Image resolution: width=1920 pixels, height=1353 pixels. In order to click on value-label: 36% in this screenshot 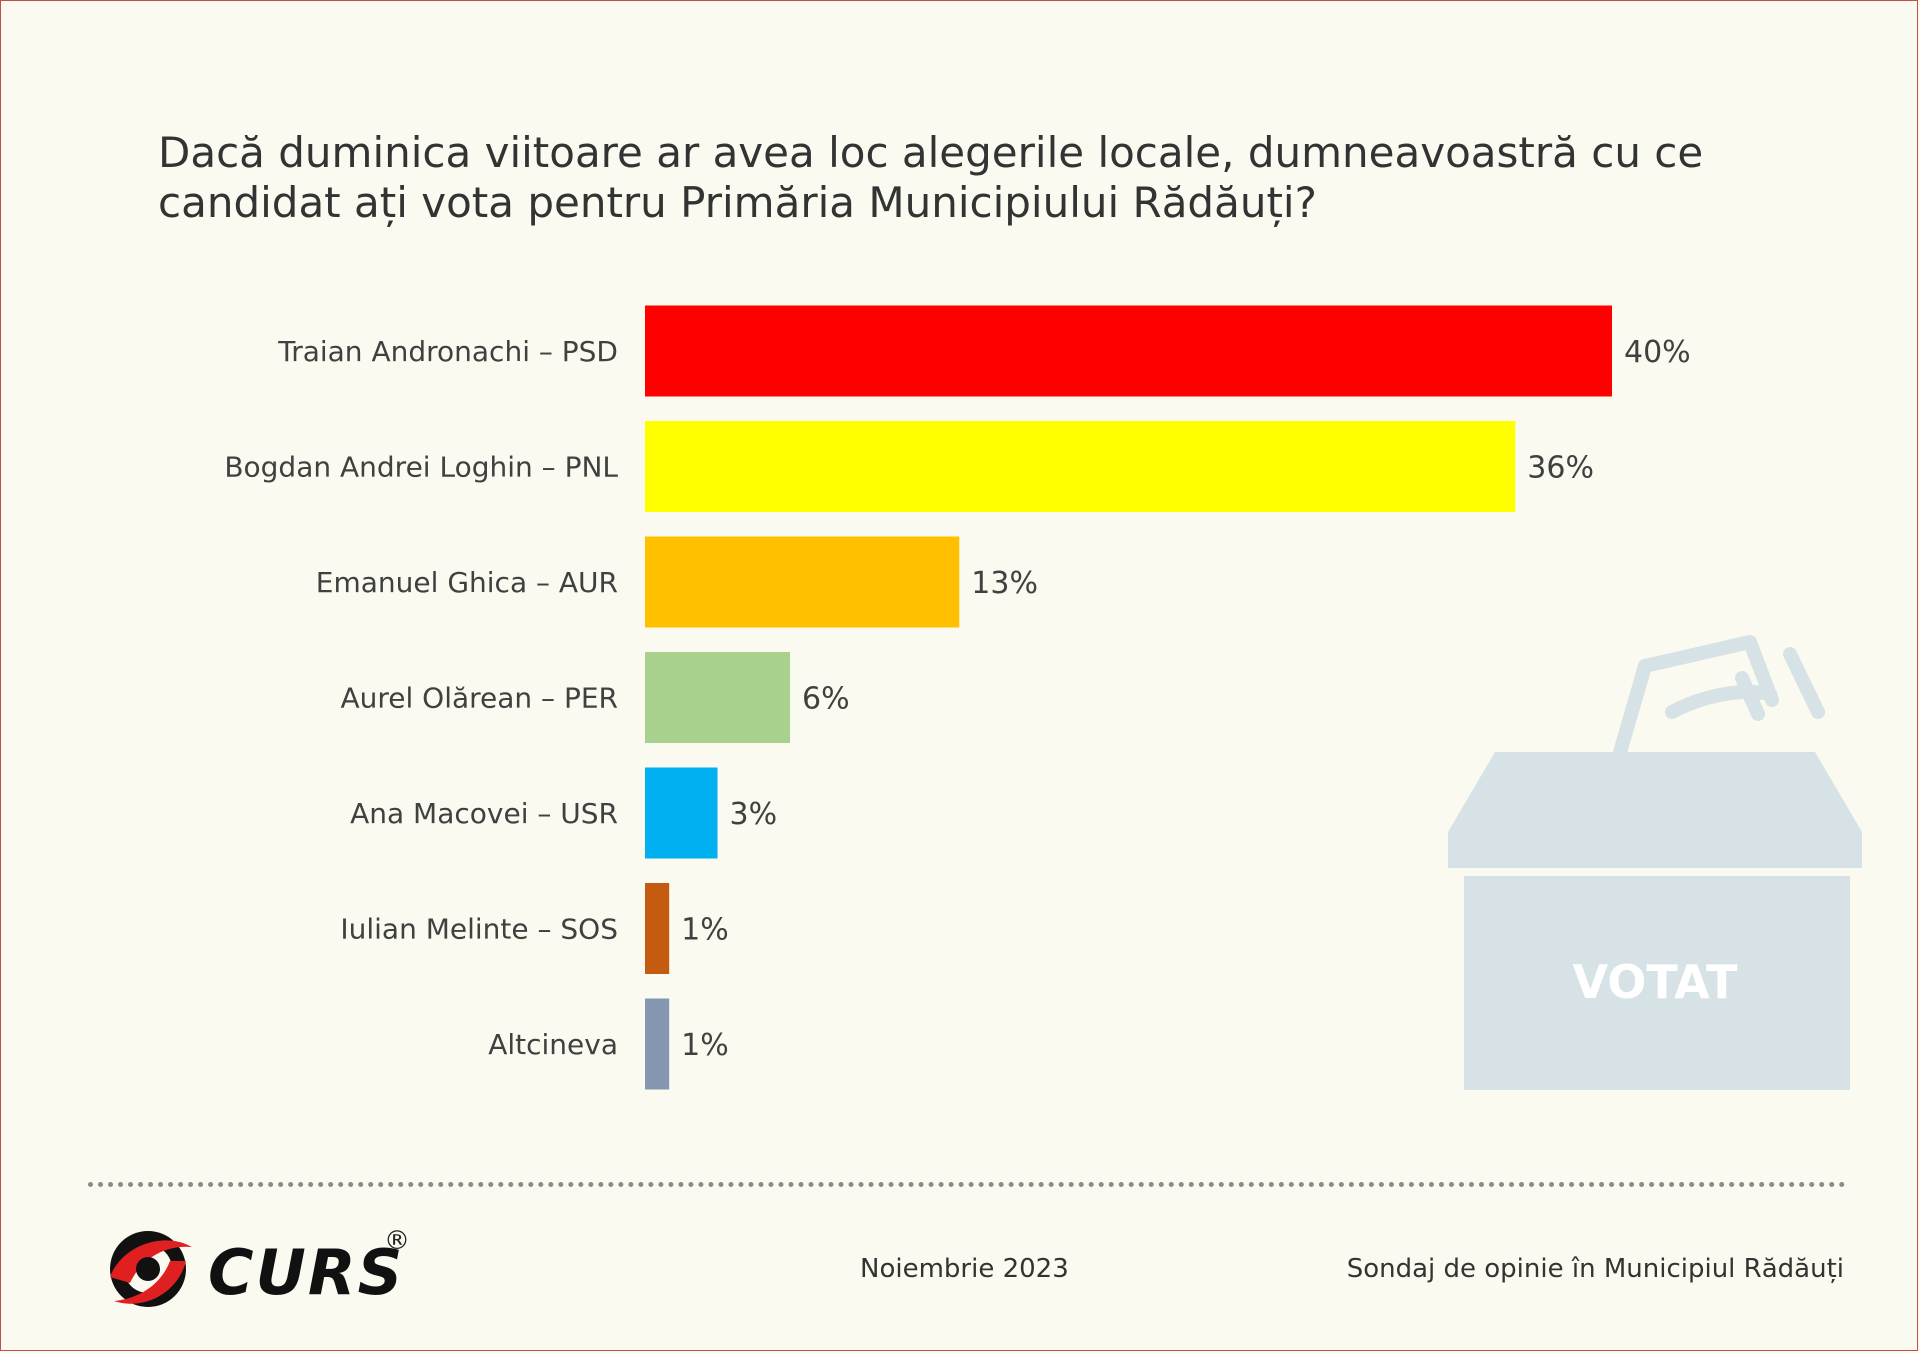, I will do `click(1560, 468)`.